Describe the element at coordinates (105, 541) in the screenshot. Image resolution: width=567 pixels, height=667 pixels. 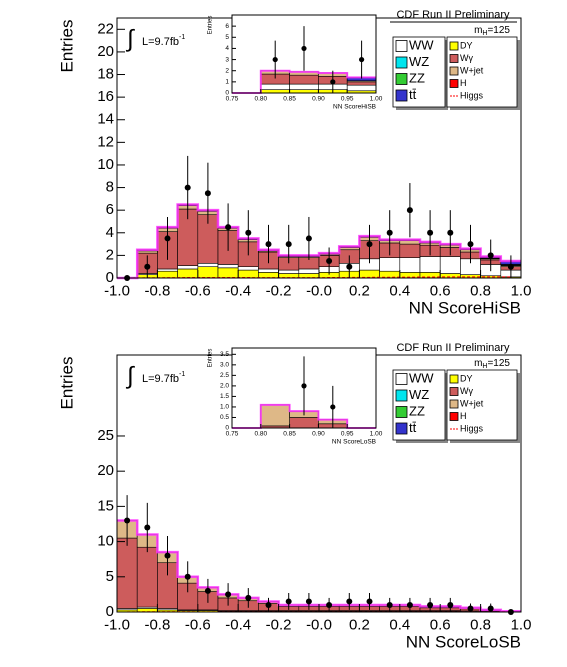
I see `y-tick-label: 10` at that location.